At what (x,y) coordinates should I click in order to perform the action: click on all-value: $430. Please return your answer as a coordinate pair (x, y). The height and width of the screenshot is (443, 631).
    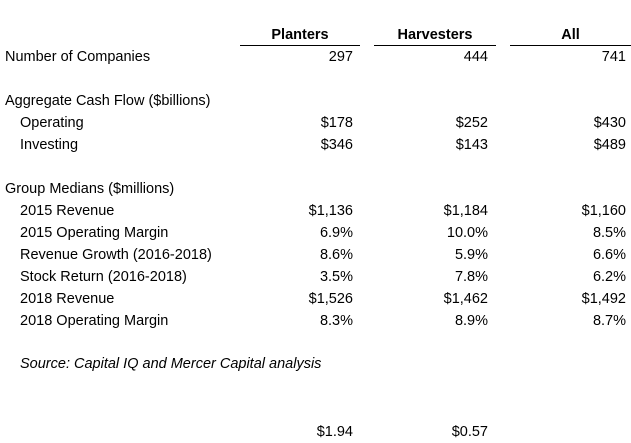
    Looking at the image, I should click on (609, 123).